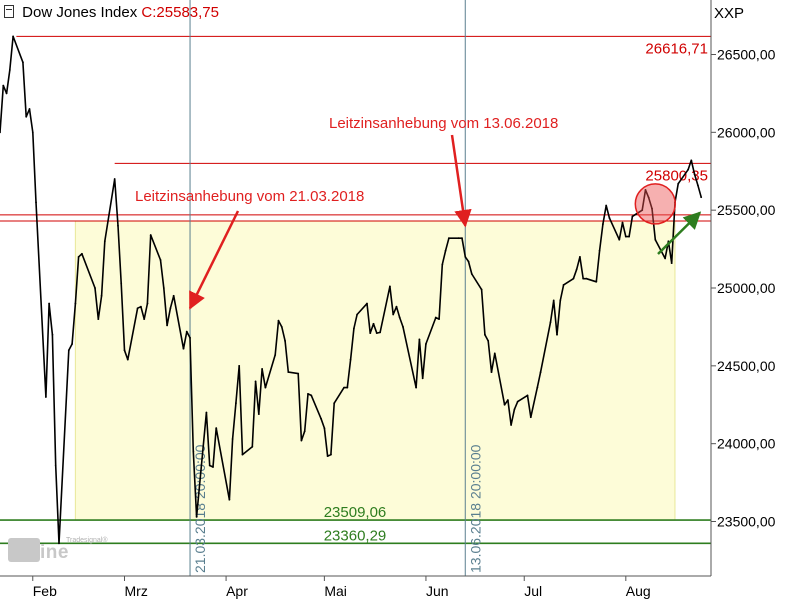  What do you see at coordinates (24, 550) in the screenshot?
I see `watermark-badge` at bounding box center [24, 550].